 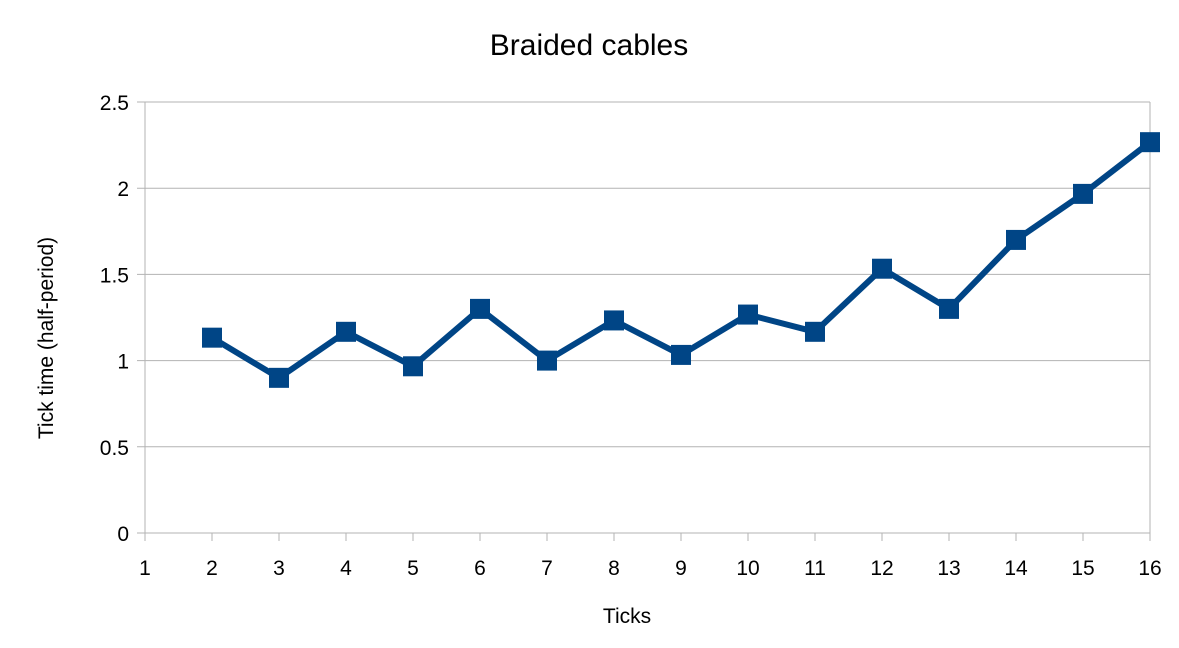 I want to click on y-tick-label: 1, so click(x=123, y=362).